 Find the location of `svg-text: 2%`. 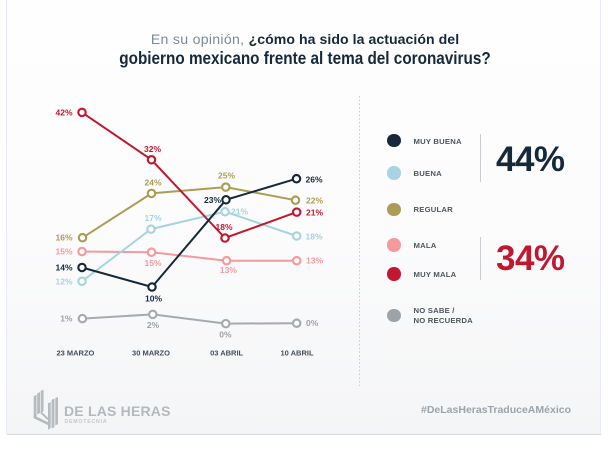

svg-text: 2% is located at coordinates (153, 325).